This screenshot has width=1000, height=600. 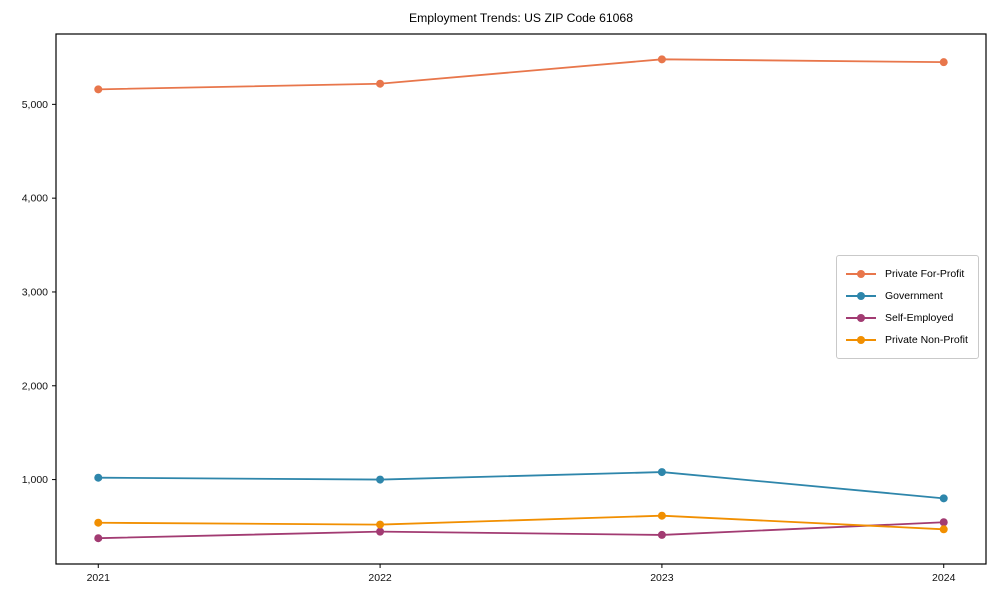 What do you see at coordinates (919, 318) in the screenshot?
I see `legend-label: Self-Employed` at bounding box center [919, 318].